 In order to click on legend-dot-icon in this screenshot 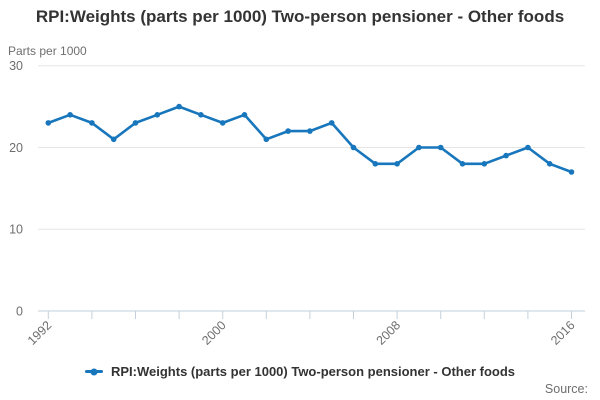, I will do `click(94, 371)`.